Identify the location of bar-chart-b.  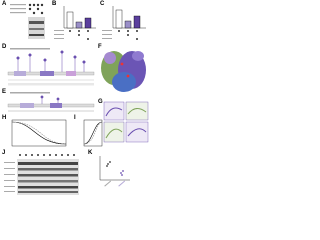
(75, 23).